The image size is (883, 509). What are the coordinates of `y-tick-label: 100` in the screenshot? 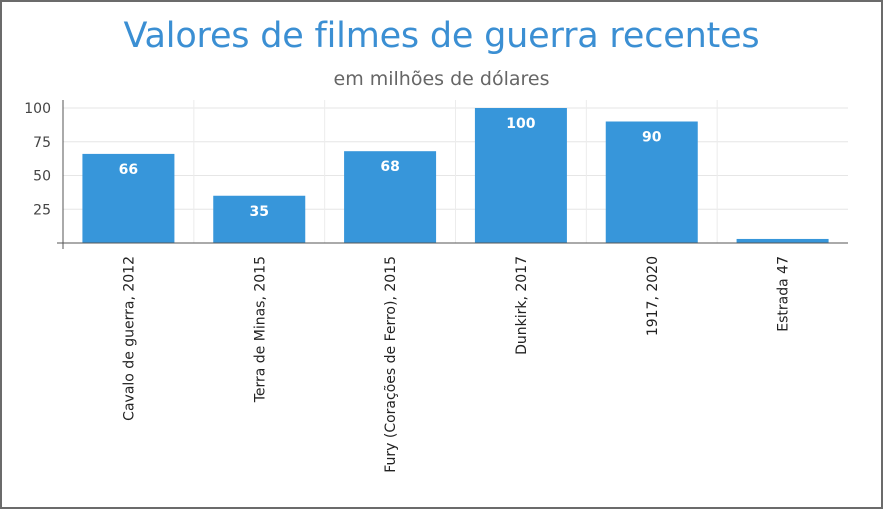 It's located at (37, 109).